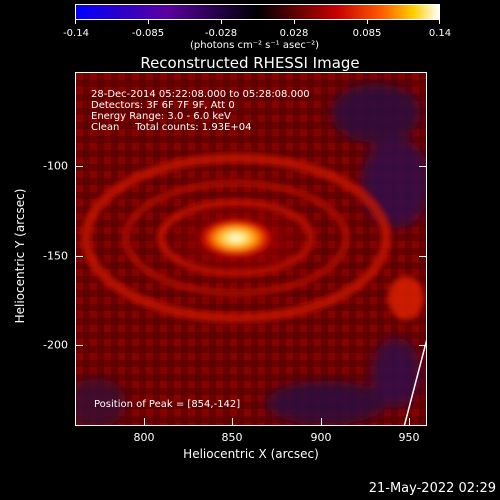 The width and height of the screenshot is (500, 500). What do you see at coordinates (294, 33) in the screenshot?
I see `colorbar-tick: 0.028` at bounding box center [294, 33].